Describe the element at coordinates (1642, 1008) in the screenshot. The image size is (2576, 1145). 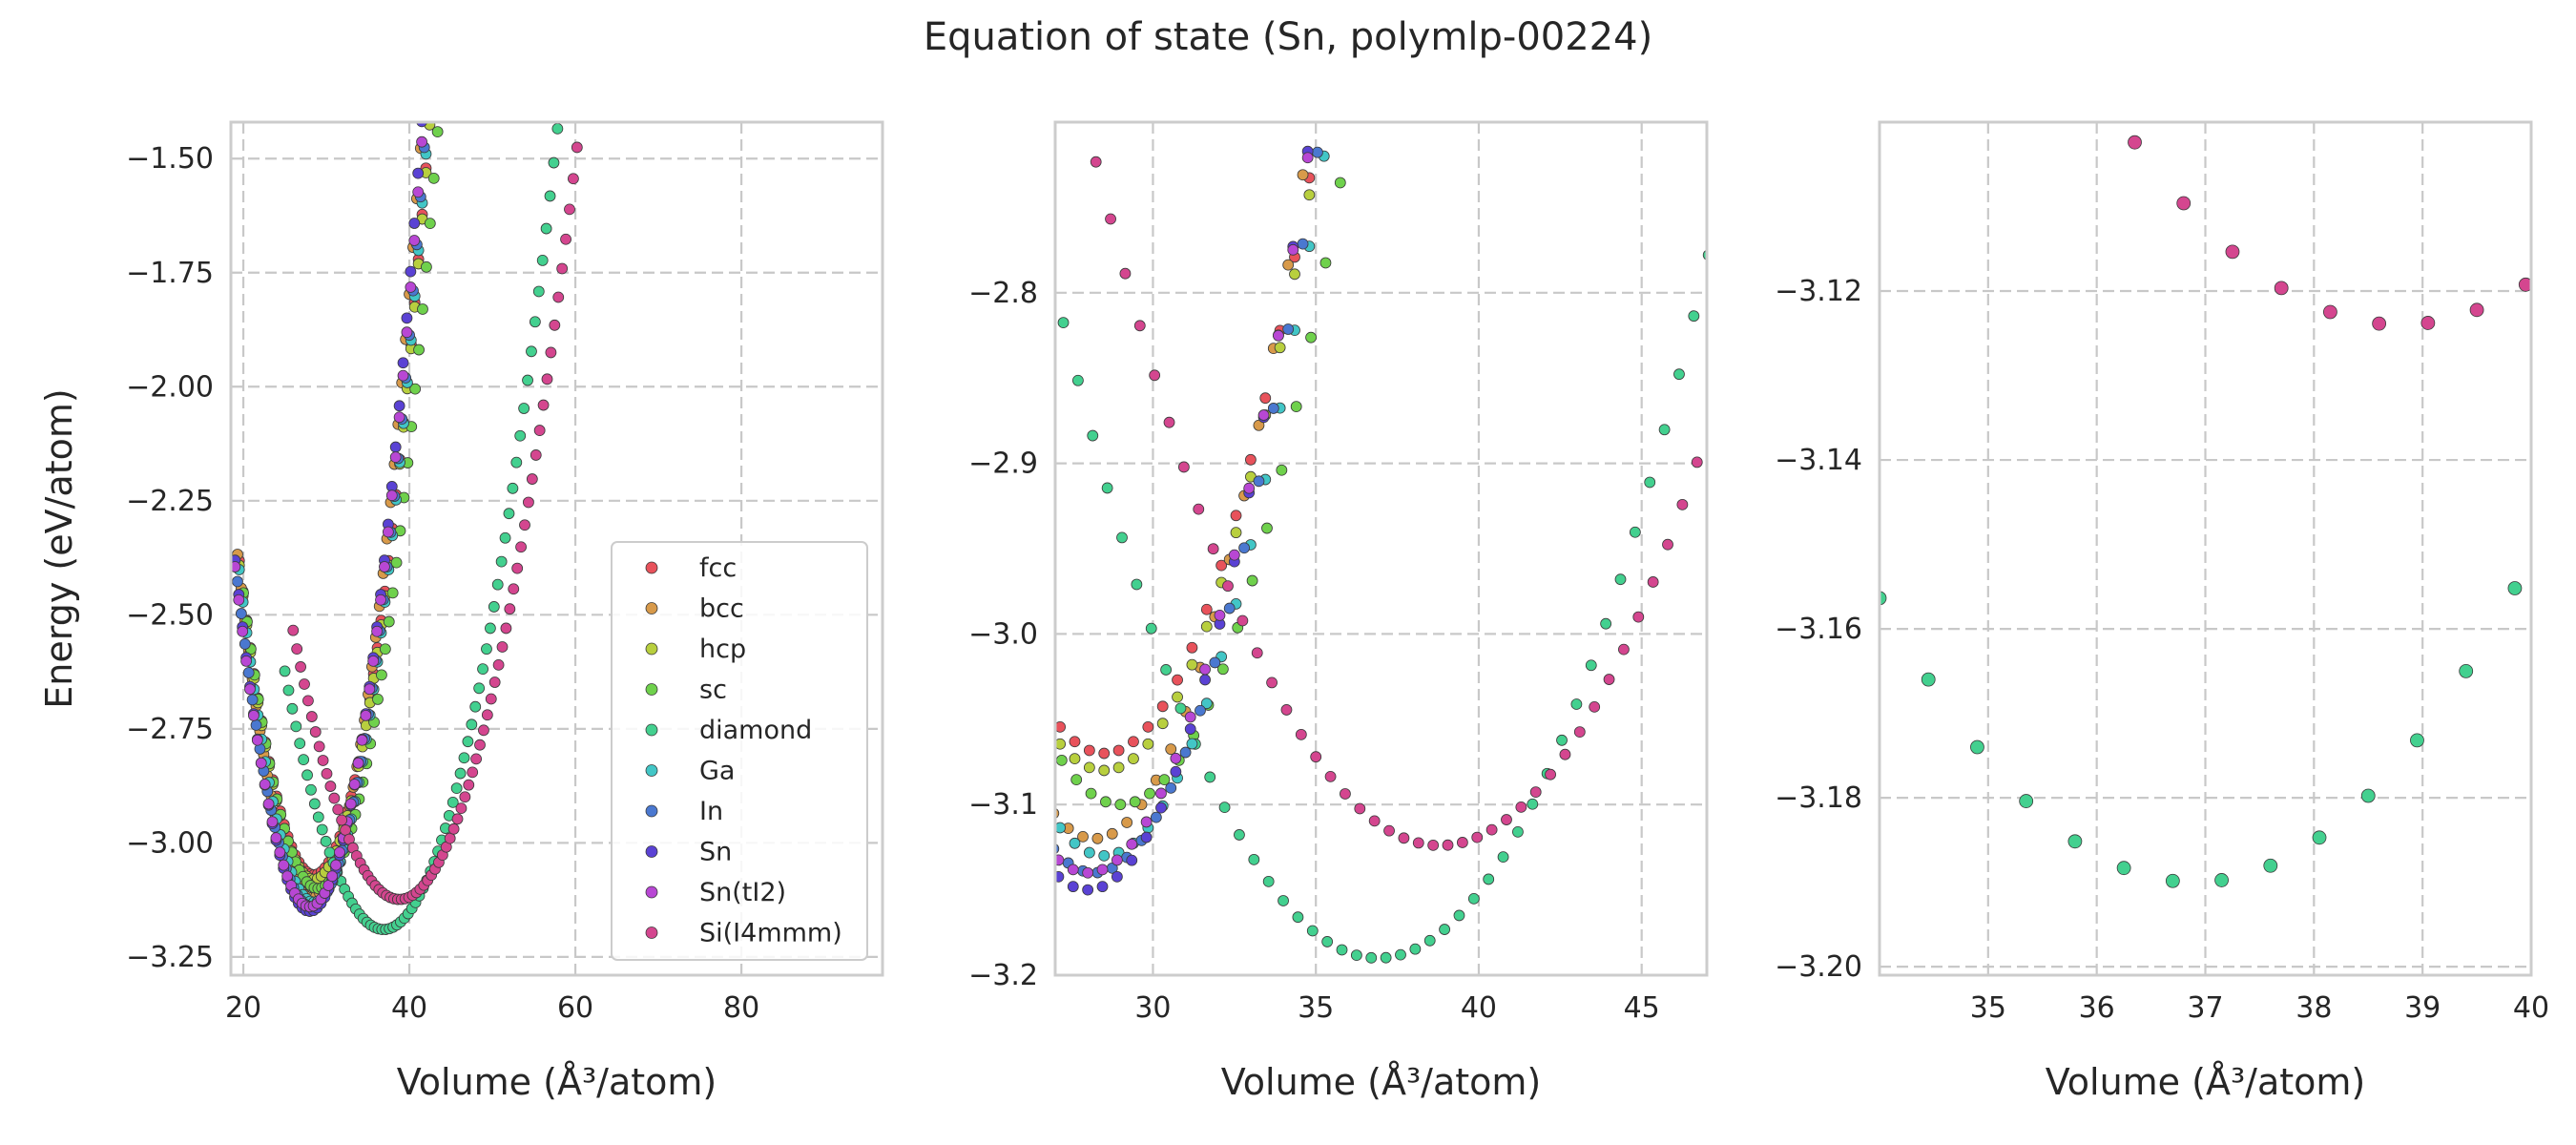
I see `x-tick-label: 45` at that location.